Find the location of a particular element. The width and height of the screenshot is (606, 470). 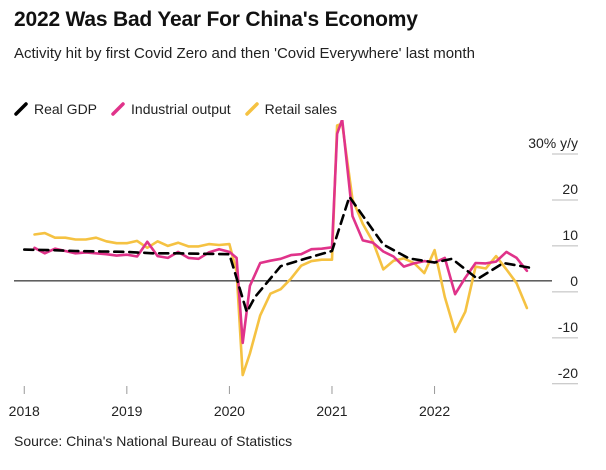

legend-swatch-real-gdp is located at coordinates (21, 109).